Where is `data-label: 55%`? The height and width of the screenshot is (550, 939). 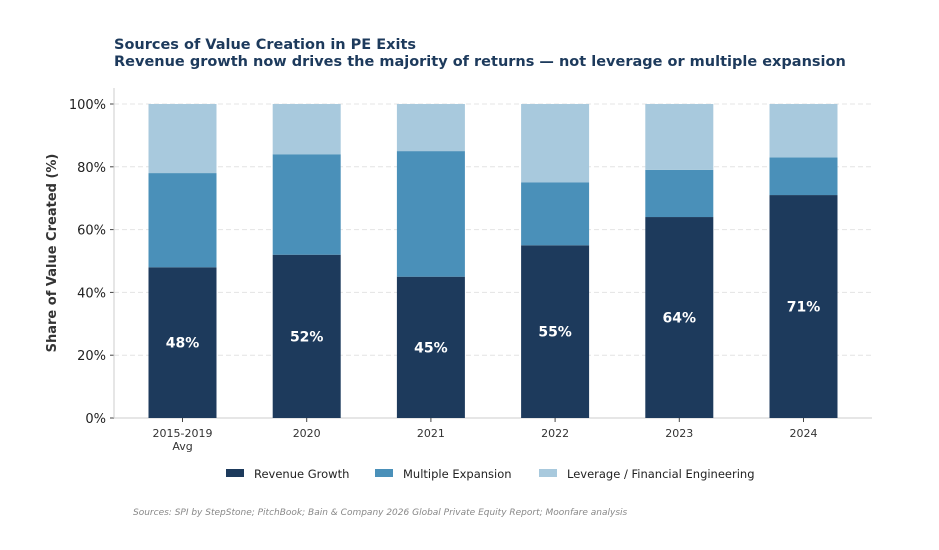 data-label: 55% is located at coordinates (555, 333).